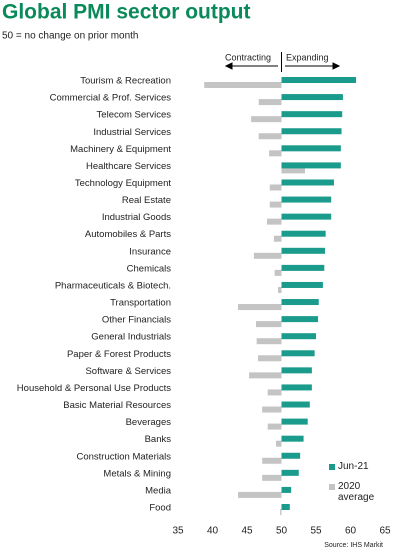 This screenshot has width=408, height=554. What do you see at coordinates (119, 354) in the screenshot?
I see `category-label: Paper & Forest Products` at bounding box center [119, 354].